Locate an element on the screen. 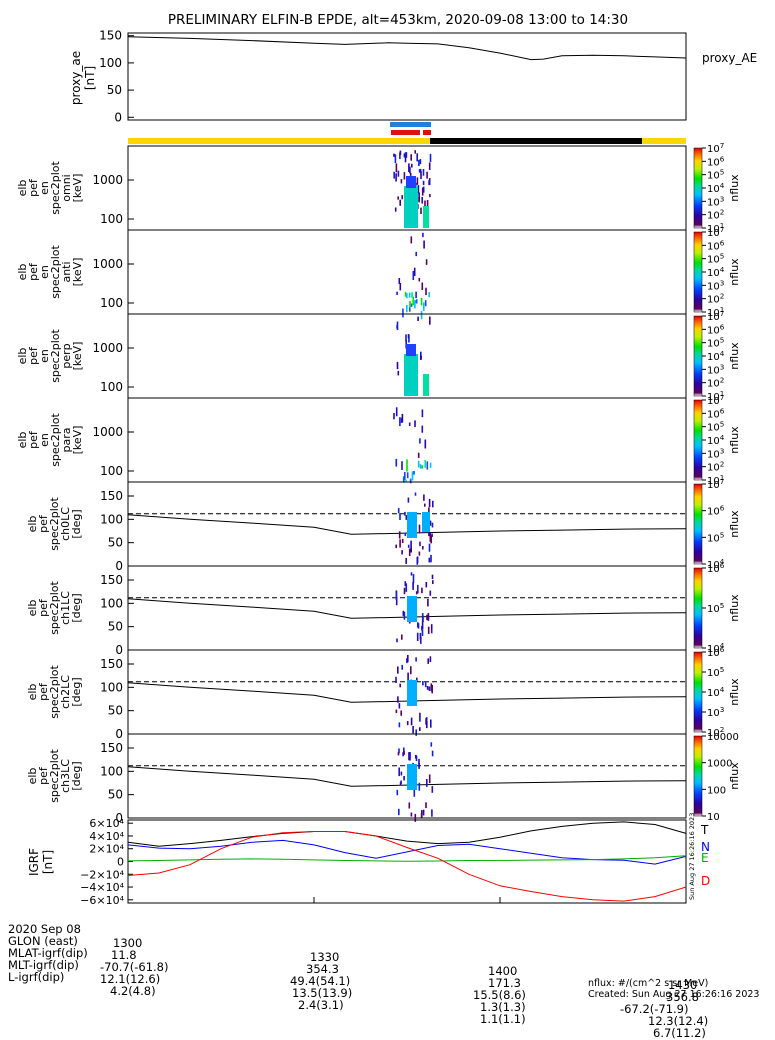 Image resolution: width=775 pixels, height=1040 pixels. proxy-ae-legend: proxy_AE is located at coordinates (729, 58).